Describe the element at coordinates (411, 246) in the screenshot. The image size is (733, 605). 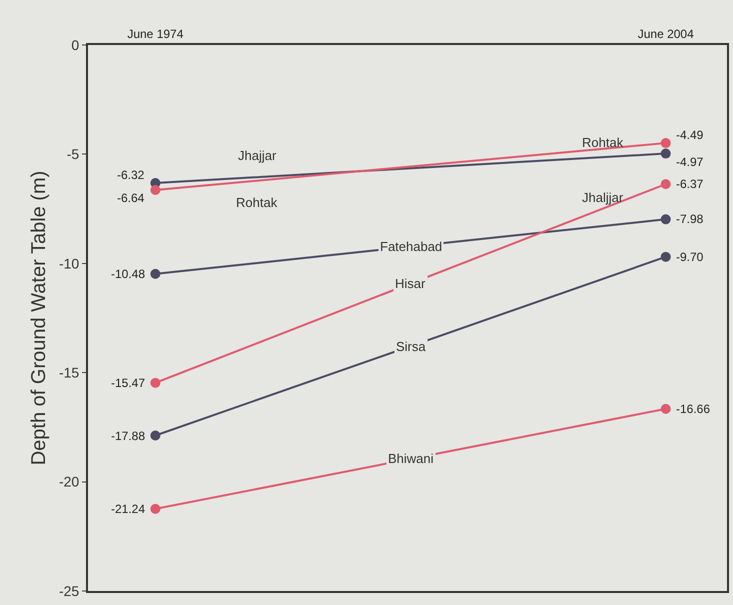
I see `series-label: Fatehabad` at that location.